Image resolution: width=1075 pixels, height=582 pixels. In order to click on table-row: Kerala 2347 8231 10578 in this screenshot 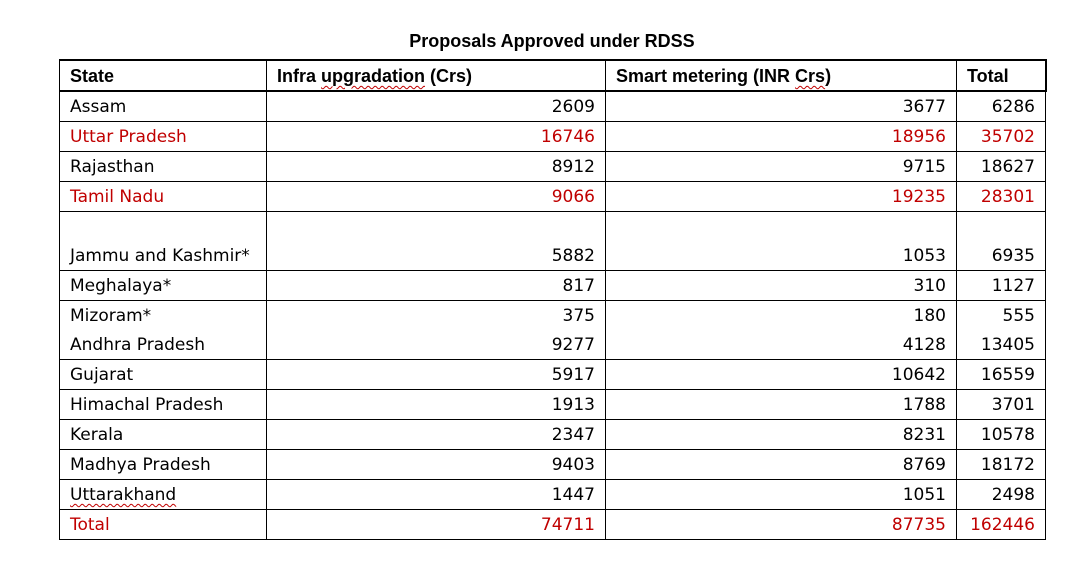, I will do `click(552, 434)`.